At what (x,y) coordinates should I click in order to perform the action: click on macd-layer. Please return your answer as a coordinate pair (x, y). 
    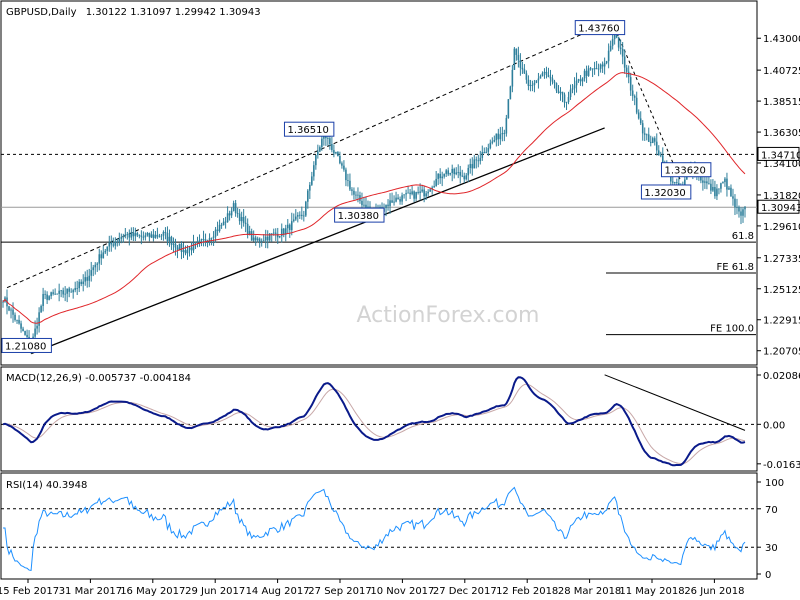
    Looking at the image, I should click on (379, 420).